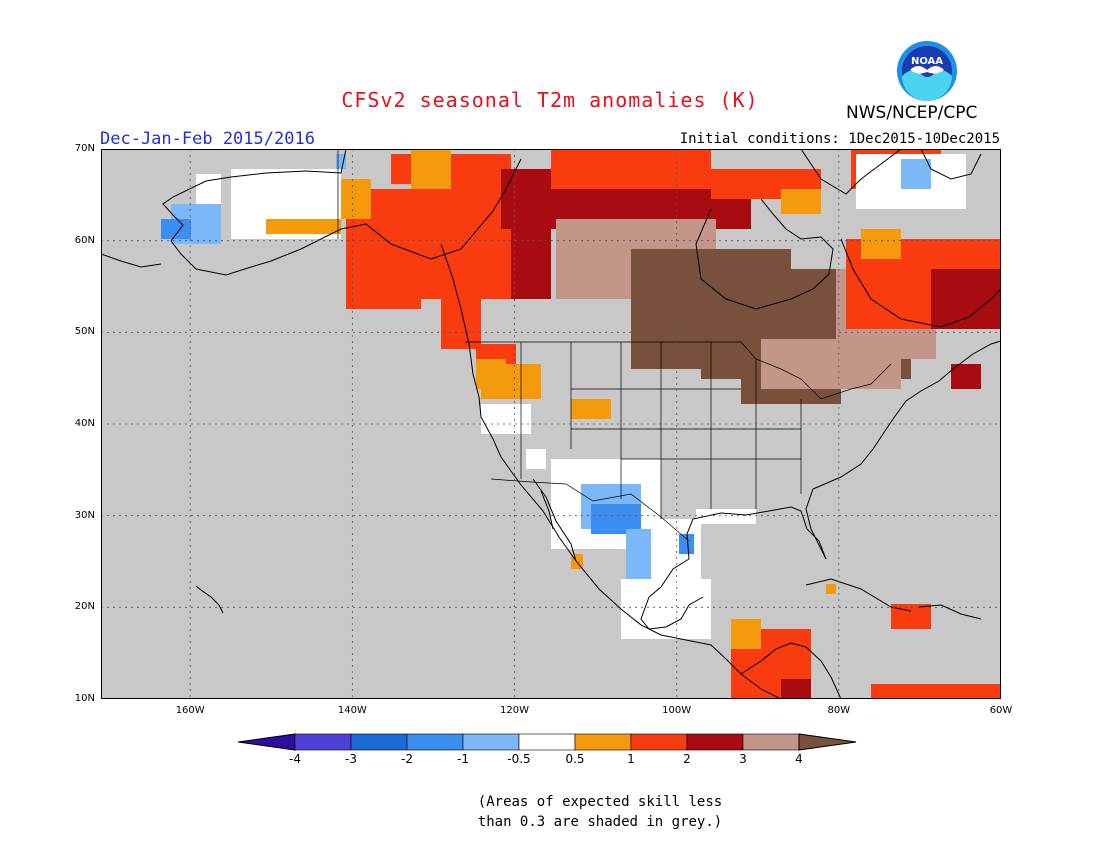  What do you see at coordinates (176, 229) in the screenshot?
I see `cell-alaska-blue` at bounding box center [176, 229].